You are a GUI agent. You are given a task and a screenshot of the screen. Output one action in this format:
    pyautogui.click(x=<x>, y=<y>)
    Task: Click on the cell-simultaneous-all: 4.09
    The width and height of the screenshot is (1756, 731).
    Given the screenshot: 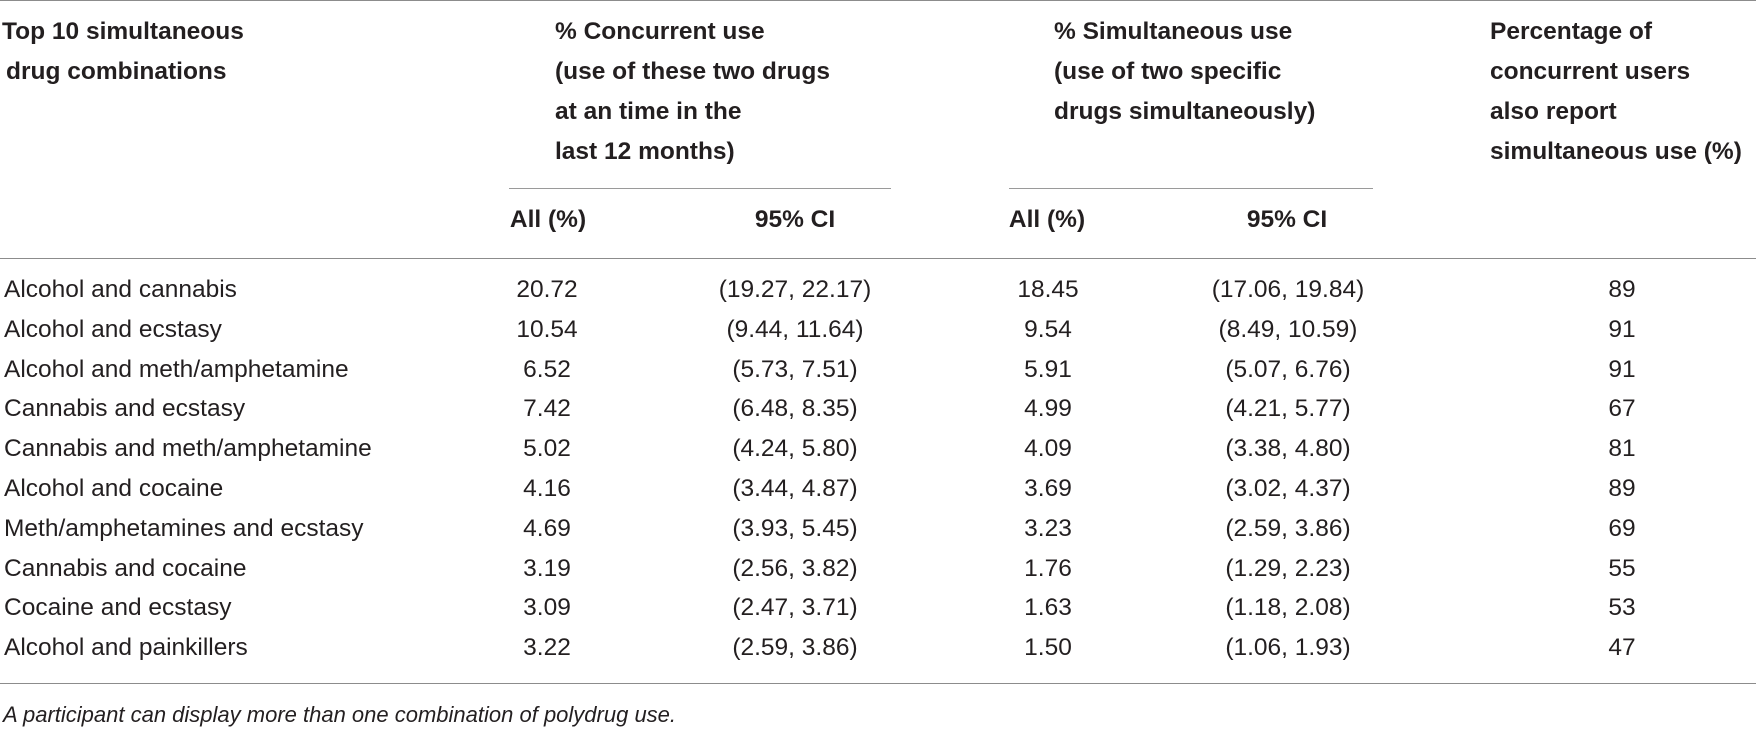 What is the action you would take?
    pyautogui.click(x=1048, y=449)
    